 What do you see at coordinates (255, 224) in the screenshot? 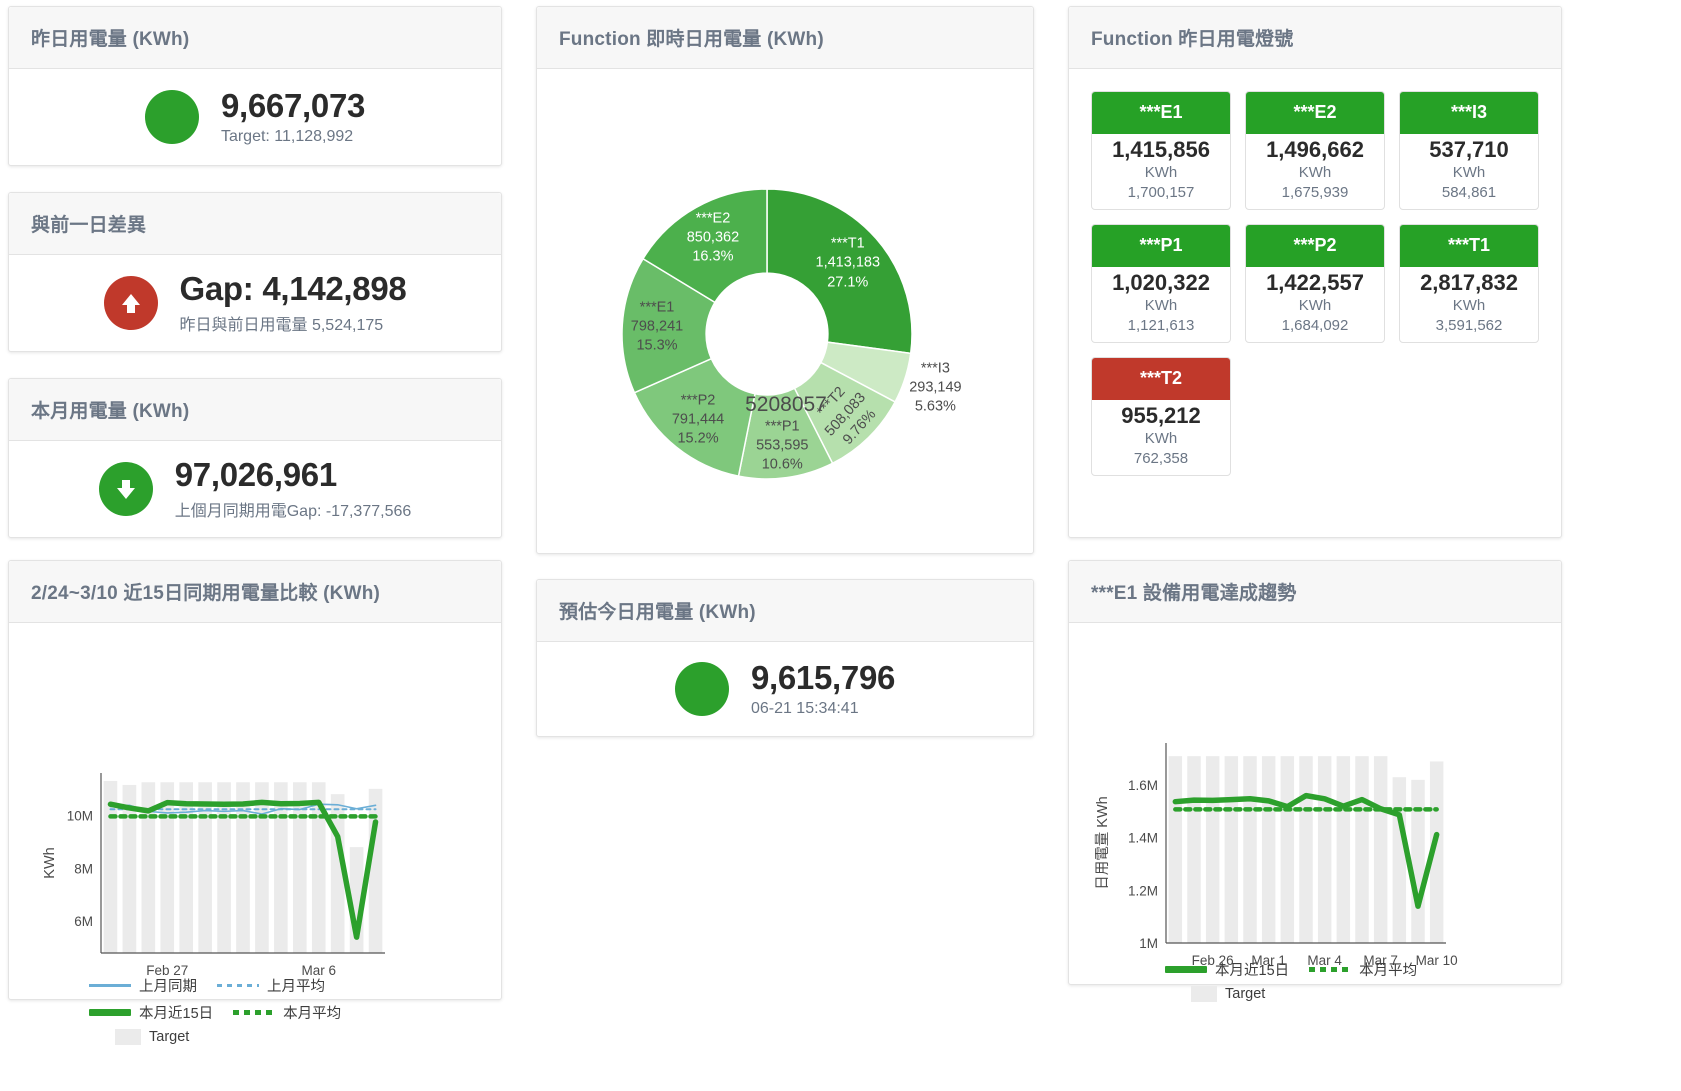
I see `card-header: 與前一日差異` at bounding box center [255, 224].